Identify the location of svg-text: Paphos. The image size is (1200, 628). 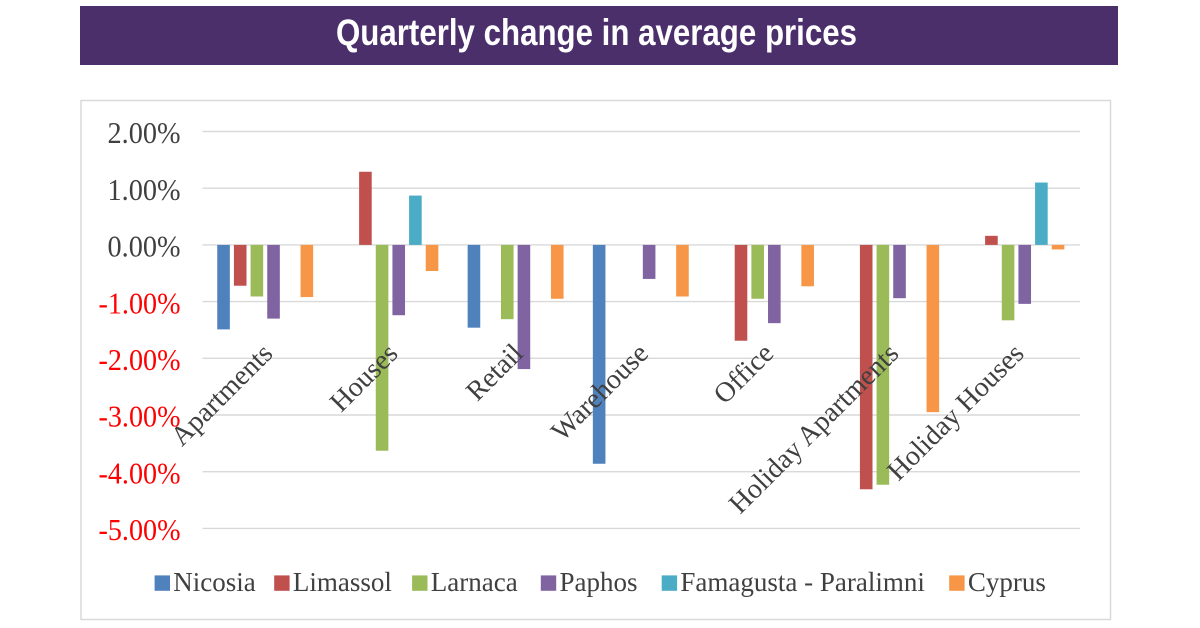
(599, 582).